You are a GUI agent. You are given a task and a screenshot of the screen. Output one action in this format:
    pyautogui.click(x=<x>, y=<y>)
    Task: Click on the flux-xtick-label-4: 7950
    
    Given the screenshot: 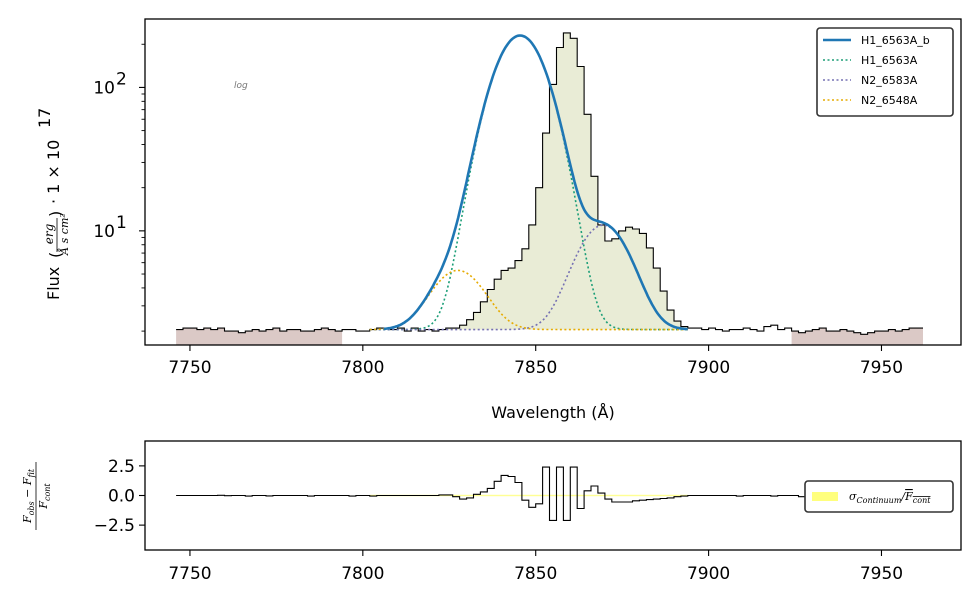 What is the action you would take?
    pyautogui.click(x=881, y=368)
    